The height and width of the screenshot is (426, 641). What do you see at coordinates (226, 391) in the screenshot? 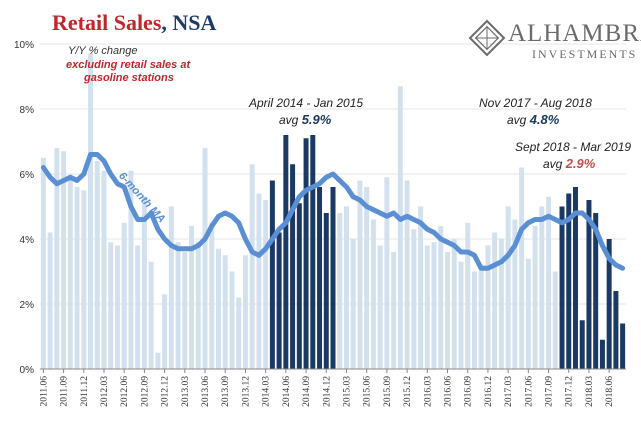
I see `x-tick-label: 2013.09` at bounding box center [226, 391].